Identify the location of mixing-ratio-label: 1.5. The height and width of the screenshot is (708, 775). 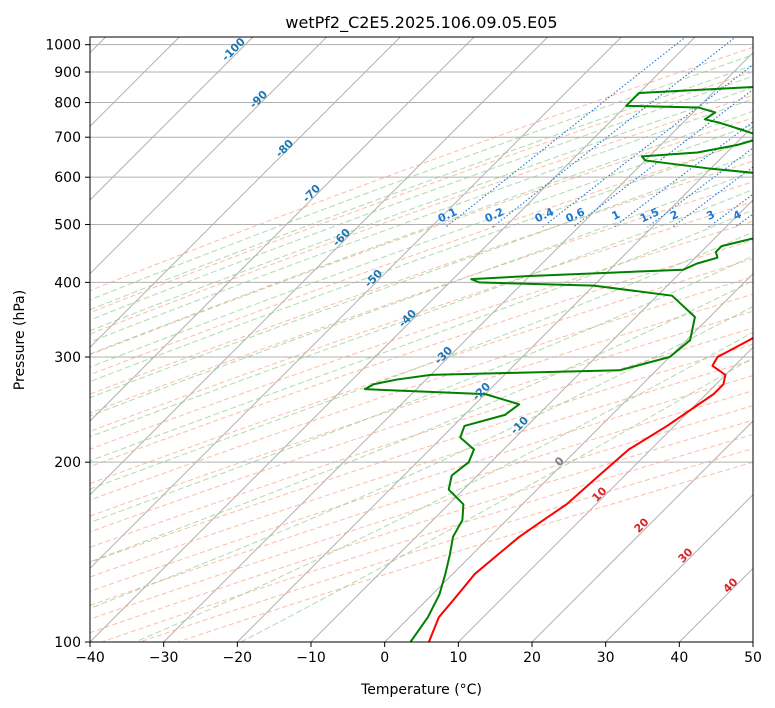
(649, 215).